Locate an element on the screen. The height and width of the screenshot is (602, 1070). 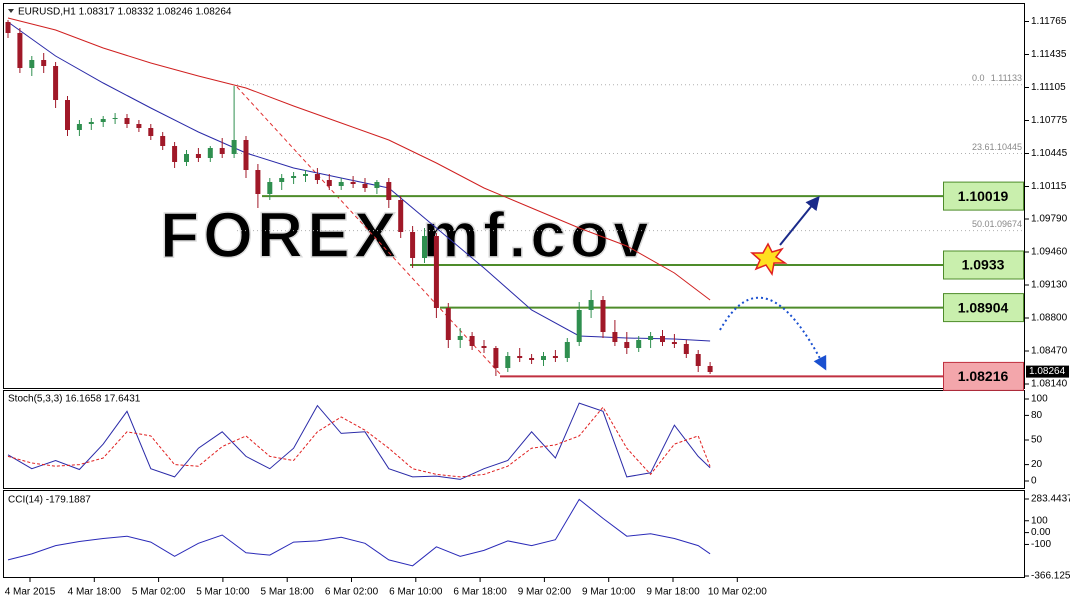
y-tick-label: 1.10115 is located at coordinates (1049, 186).